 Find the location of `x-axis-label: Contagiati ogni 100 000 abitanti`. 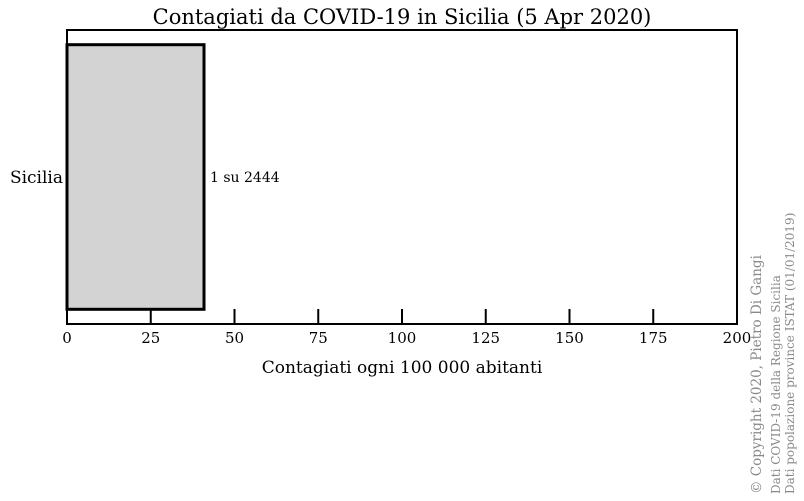

x-axis-label: Contagiati ogni 100 000 abitanti is located at coordinates (402, 368).